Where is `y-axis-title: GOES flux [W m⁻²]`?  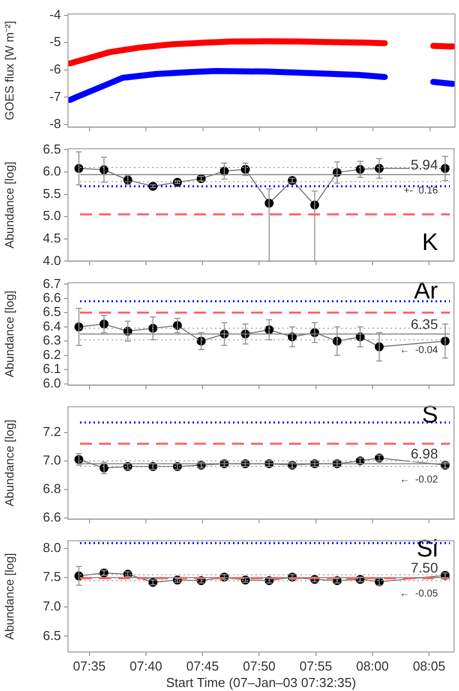 y-axis-title: GOES flux [W m⁻²] is located at coordinates (9, 70).